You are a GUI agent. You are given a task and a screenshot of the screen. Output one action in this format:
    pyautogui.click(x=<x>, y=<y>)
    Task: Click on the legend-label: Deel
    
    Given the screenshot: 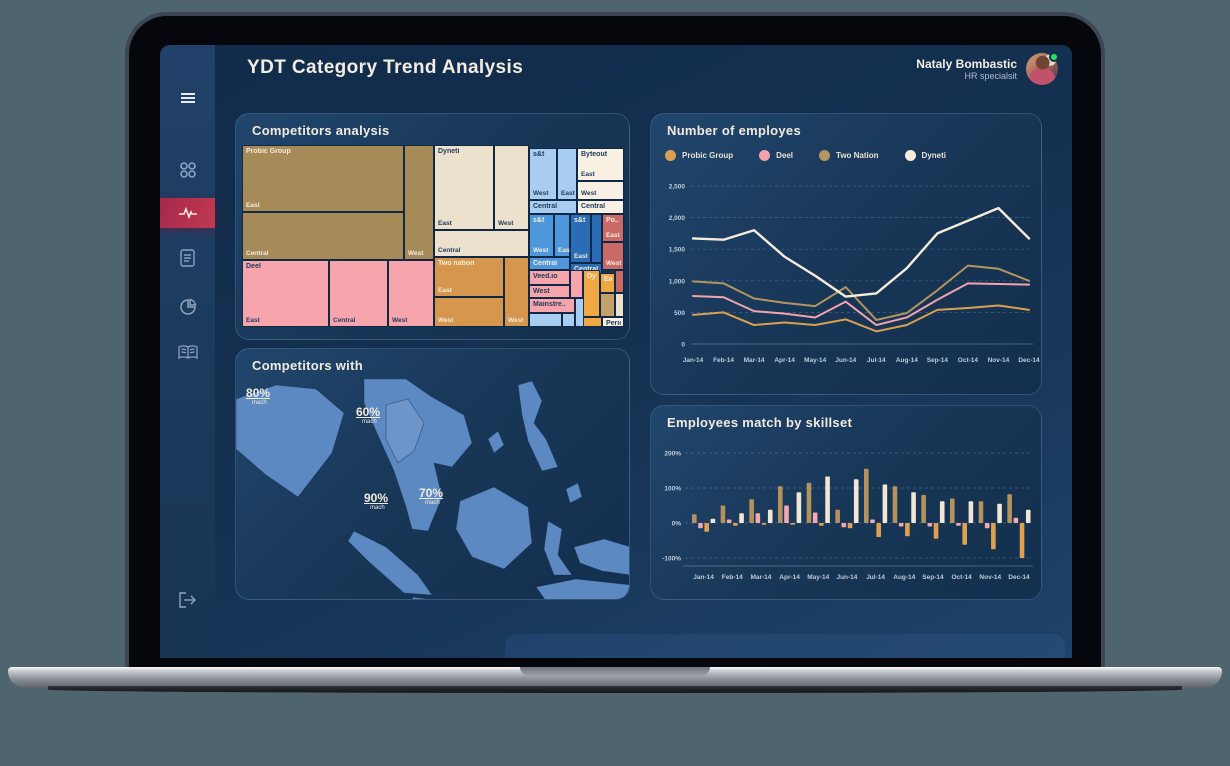 What is the action you would take?
    pyautogui.click(x=785, y=155)
    